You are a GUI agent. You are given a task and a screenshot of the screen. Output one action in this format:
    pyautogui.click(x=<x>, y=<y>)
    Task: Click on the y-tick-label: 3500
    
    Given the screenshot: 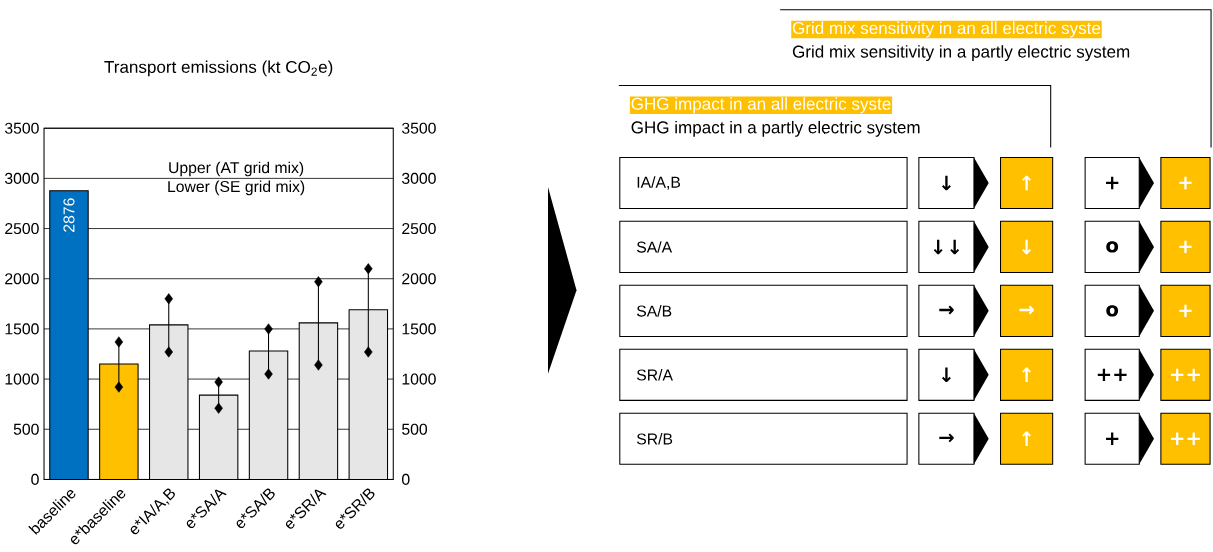 What is the action you would take?
    pyautogui.click(x=21, y=128)
    